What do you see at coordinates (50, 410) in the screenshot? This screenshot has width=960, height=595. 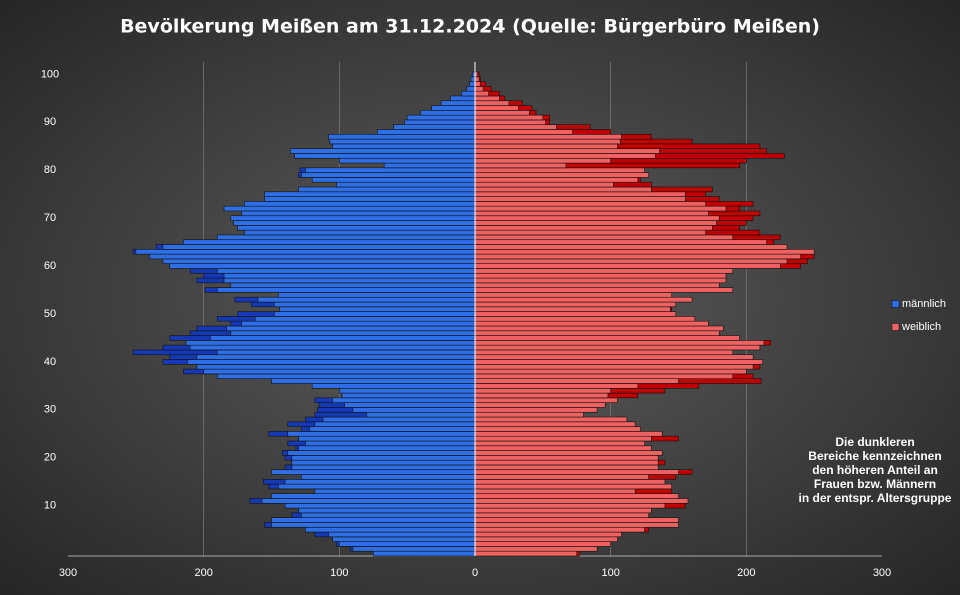 I see `y-tick-label: 30` at bounding box center [50, 410].